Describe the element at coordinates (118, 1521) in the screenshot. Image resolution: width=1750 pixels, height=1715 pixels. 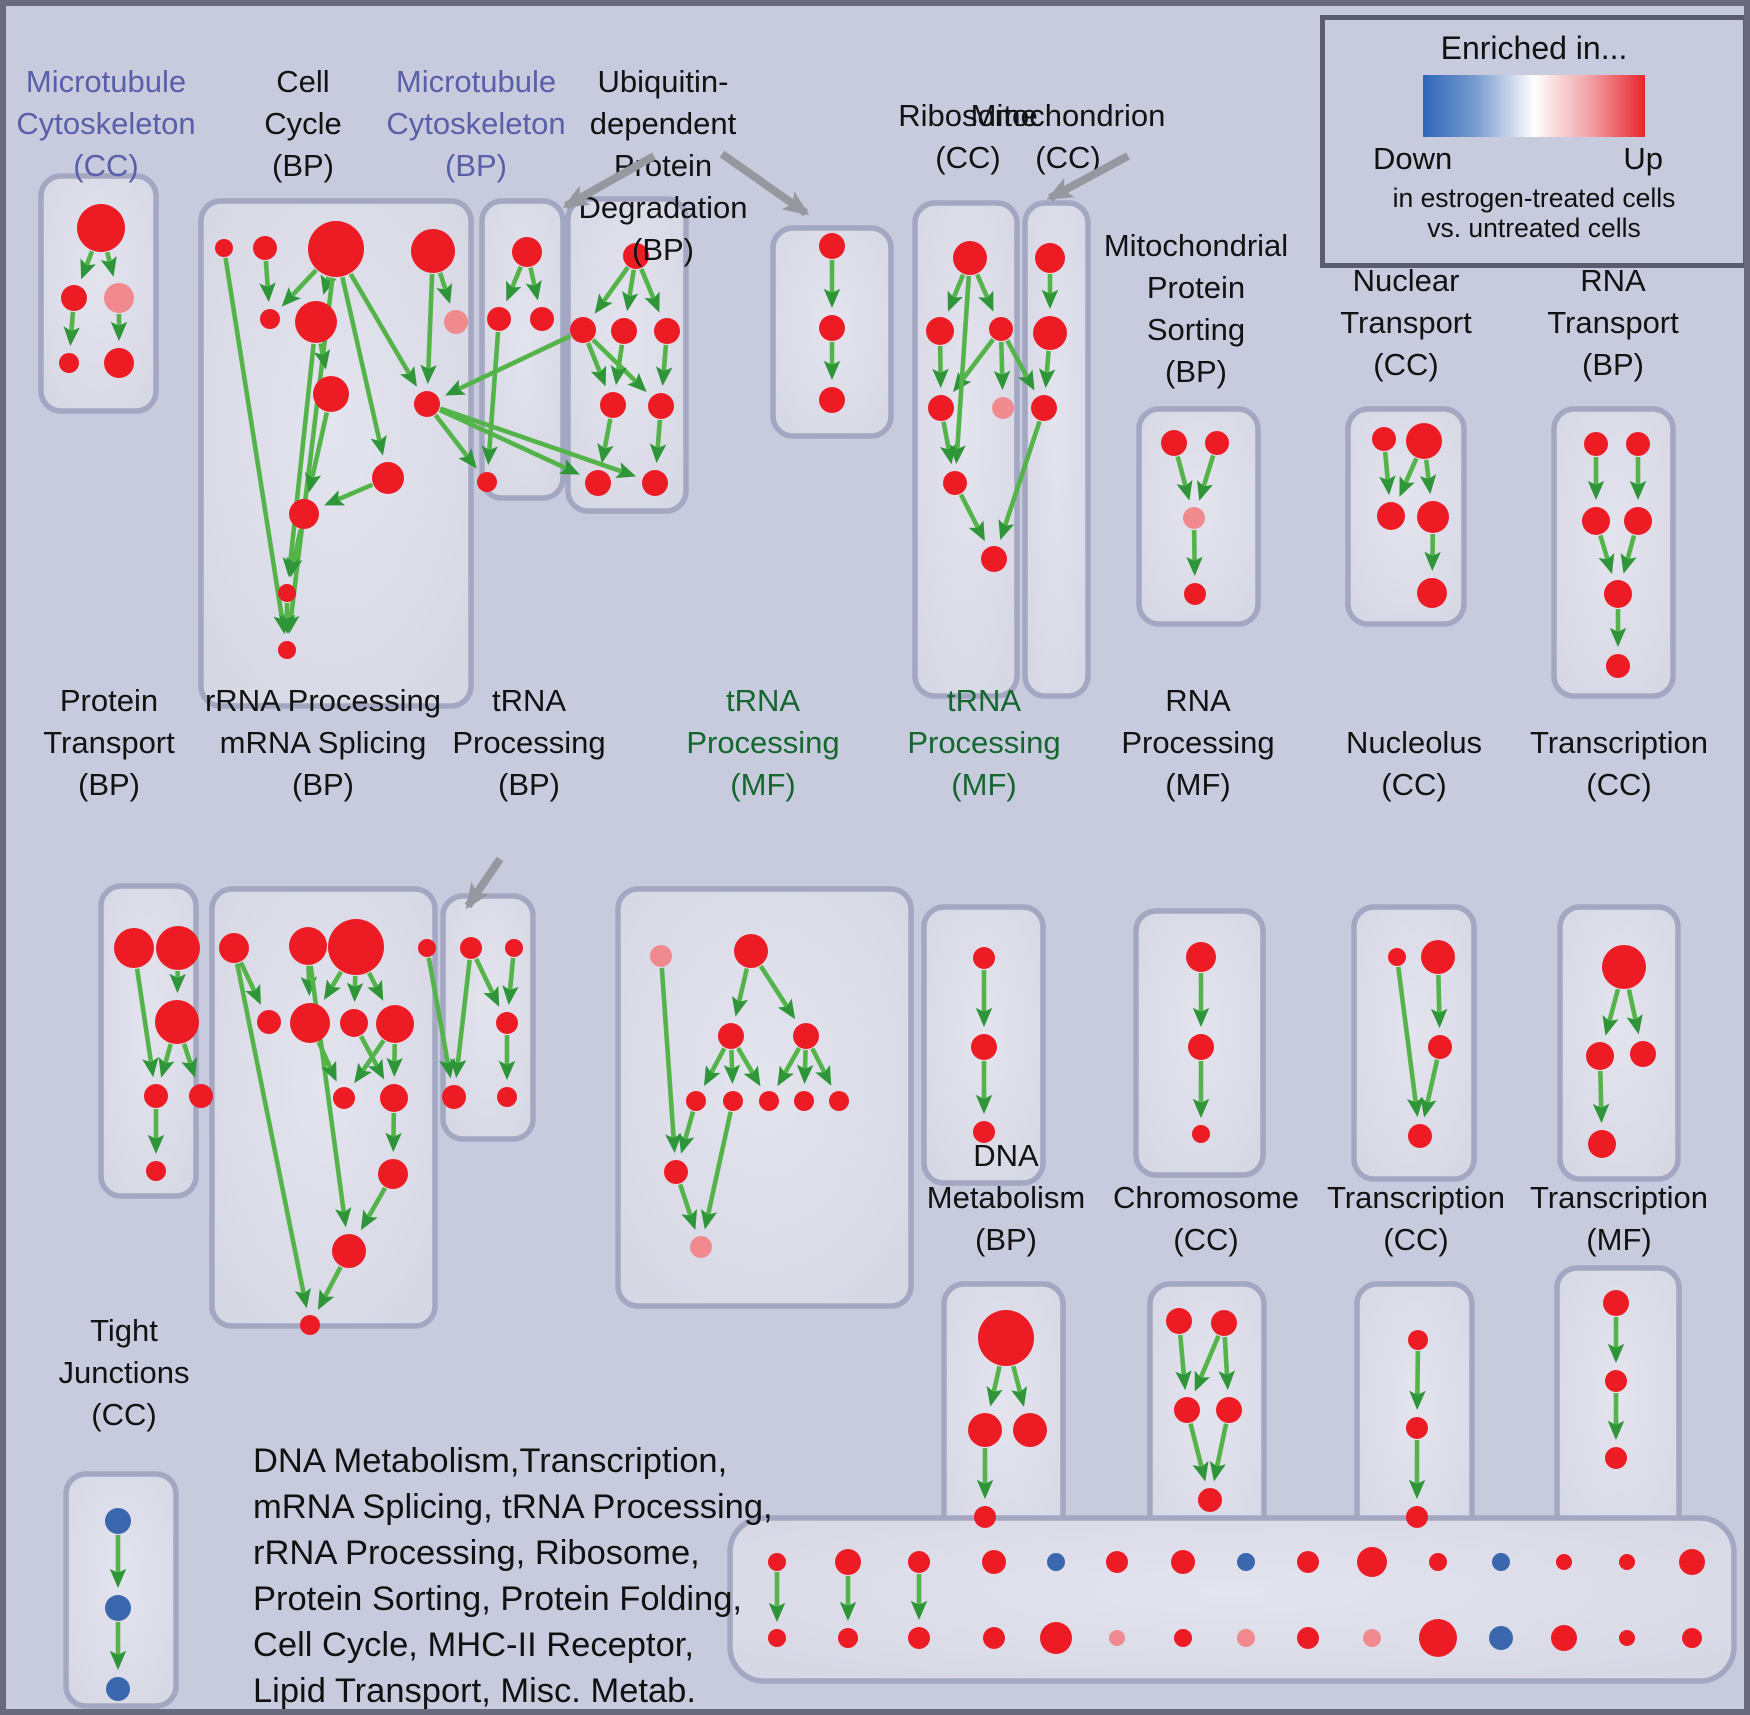
I see `go-term-node-j1` at that location.